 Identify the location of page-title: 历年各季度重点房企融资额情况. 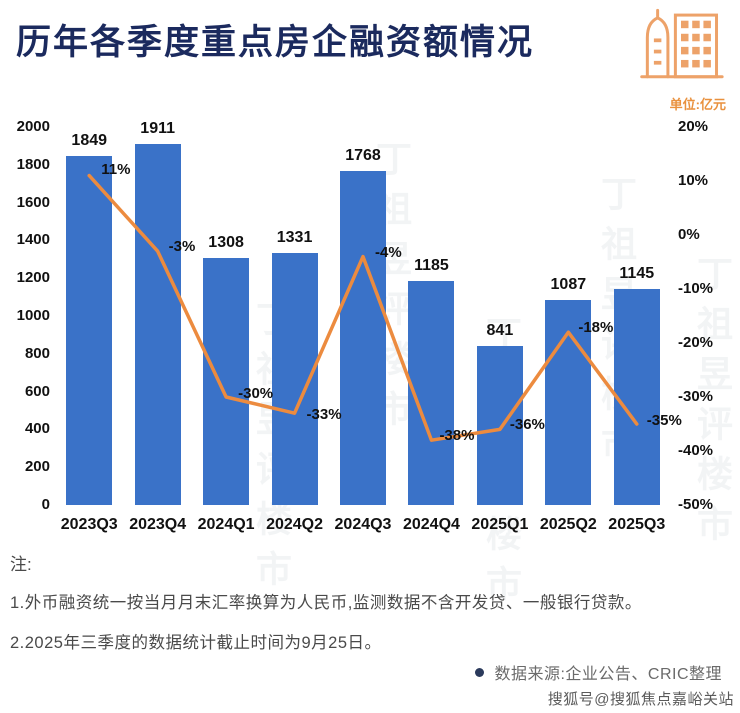
(275, 42).